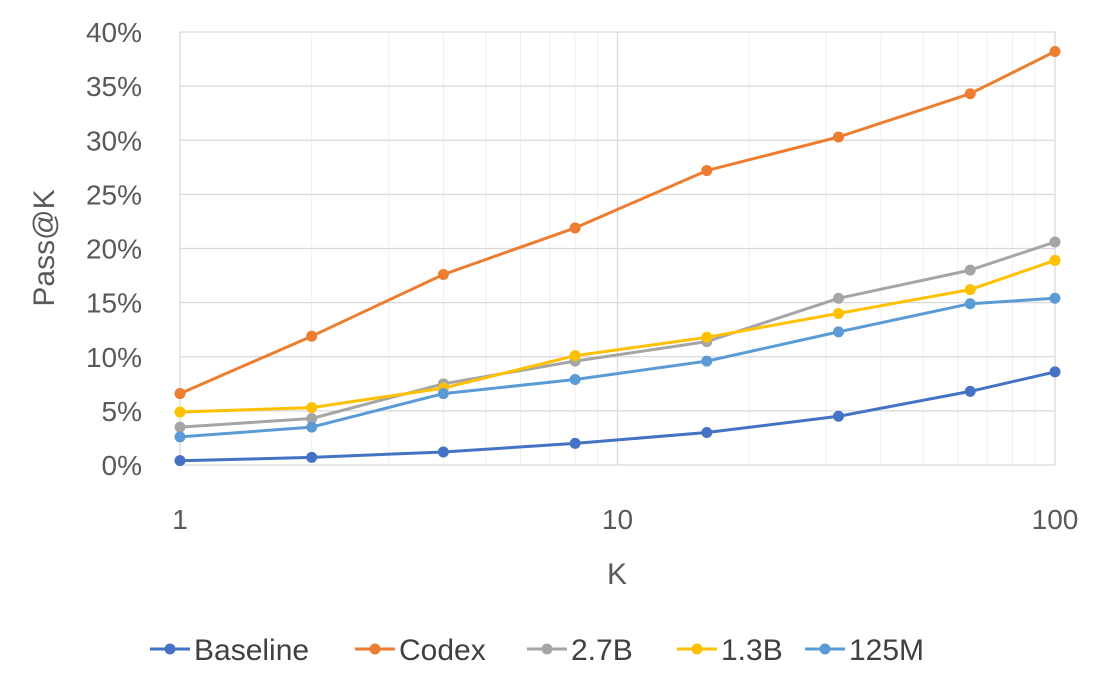  What do you see at coordinates (114, 194) in the screenshot?
I see `y-tick-label: 25%` at bounding box center [114, 194].